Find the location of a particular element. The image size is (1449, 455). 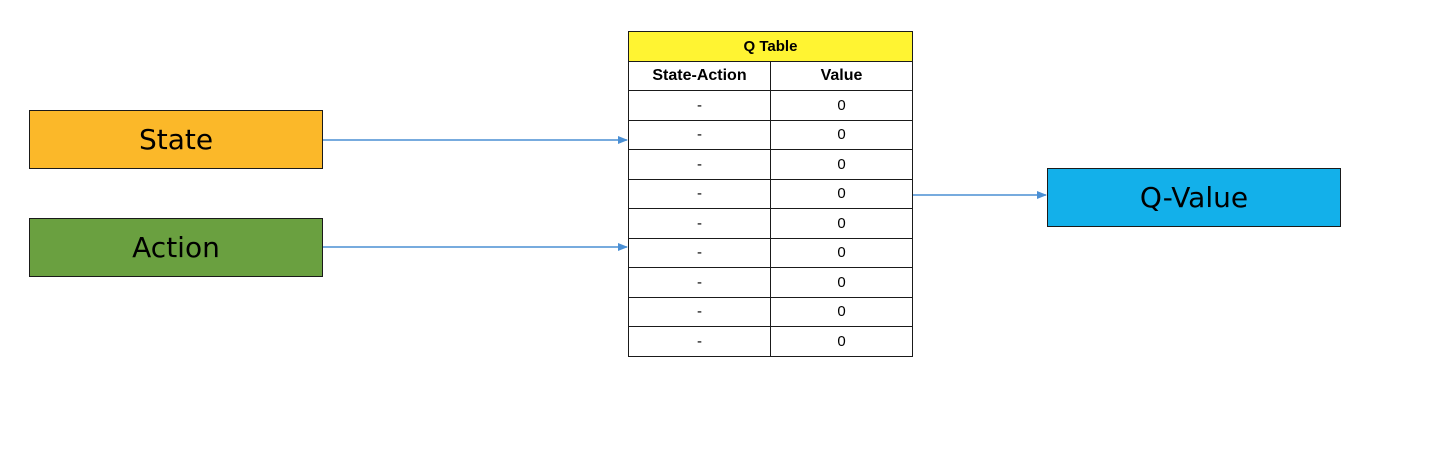

state-box: State is located at coordinates (176, 139).